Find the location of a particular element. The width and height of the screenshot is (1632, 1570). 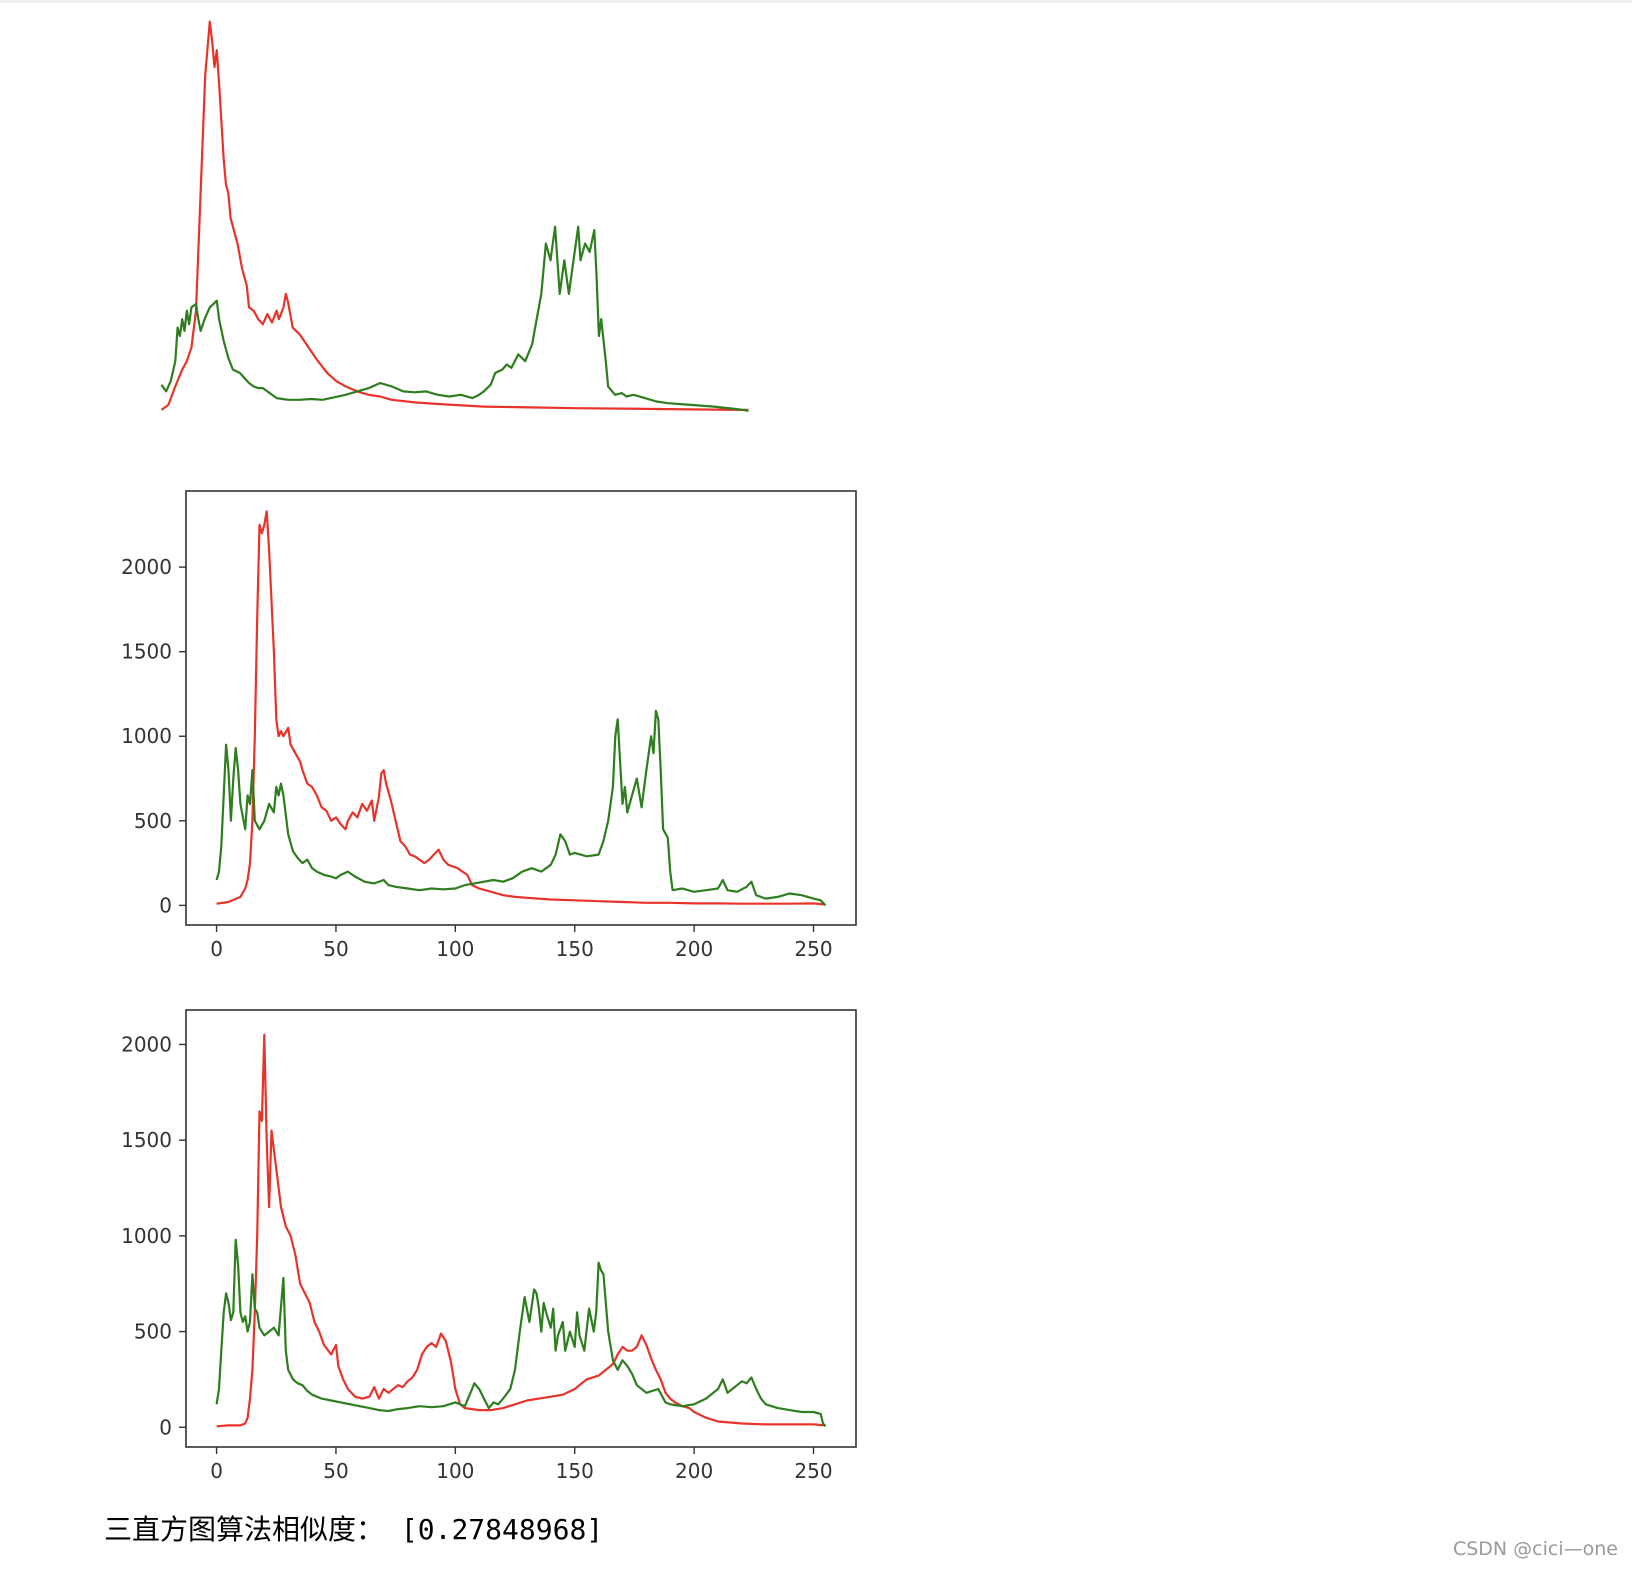

subplot-2: 0 50 100 150 200 250 0 500 1000 1500 2000 is located at coordinates (489, 725).